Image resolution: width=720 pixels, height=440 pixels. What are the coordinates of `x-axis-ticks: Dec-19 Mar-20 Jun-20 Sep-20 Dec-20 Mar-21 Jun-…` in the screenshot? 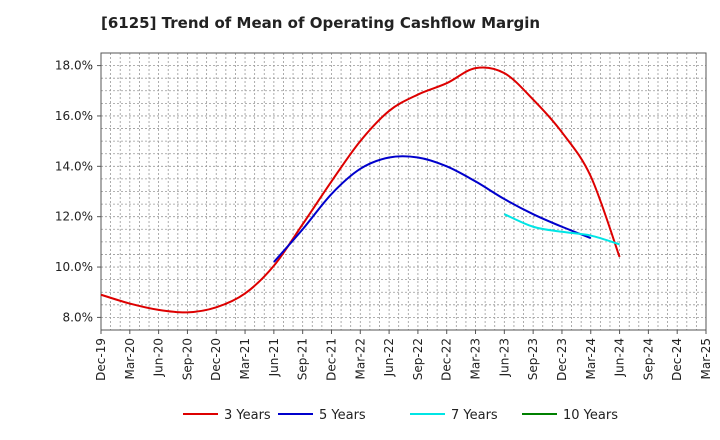 It's located at (403, 355).